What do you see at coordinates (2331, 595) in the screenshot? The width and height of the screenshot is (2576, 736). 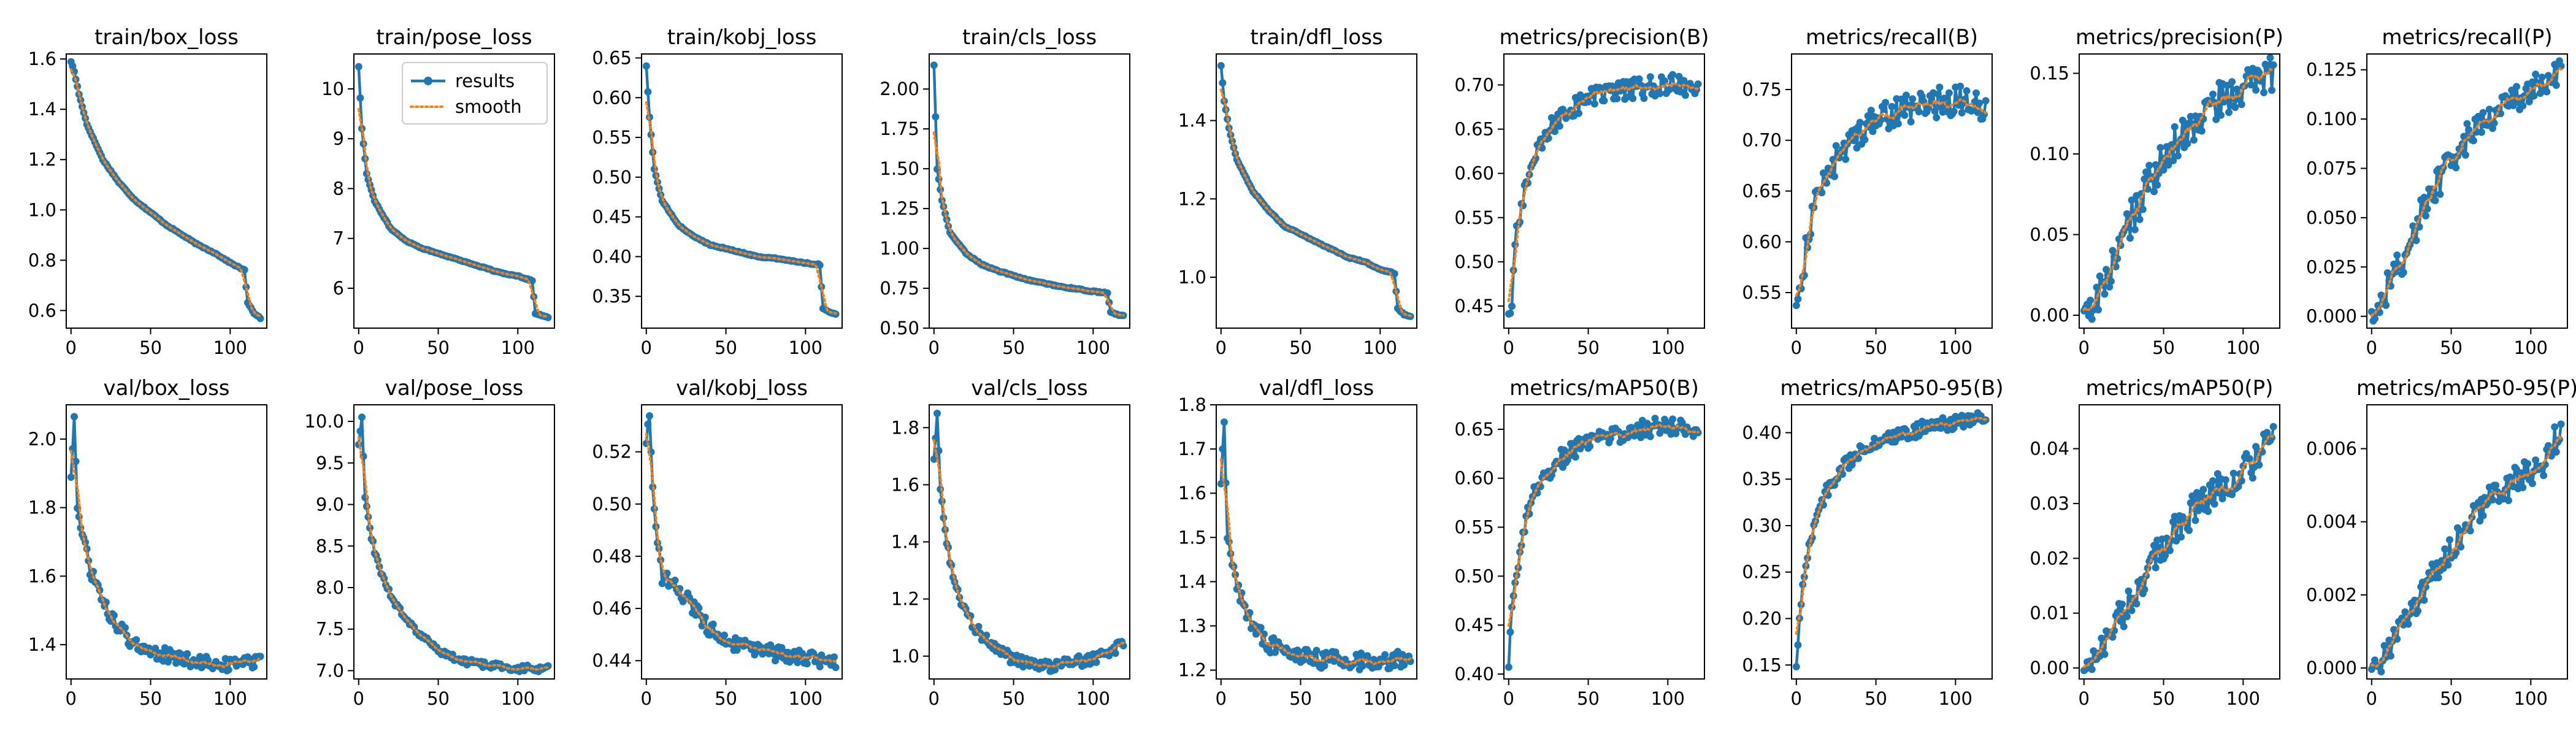 I see `y-tick-label: 0.002` at bounding box center [2331, 595].